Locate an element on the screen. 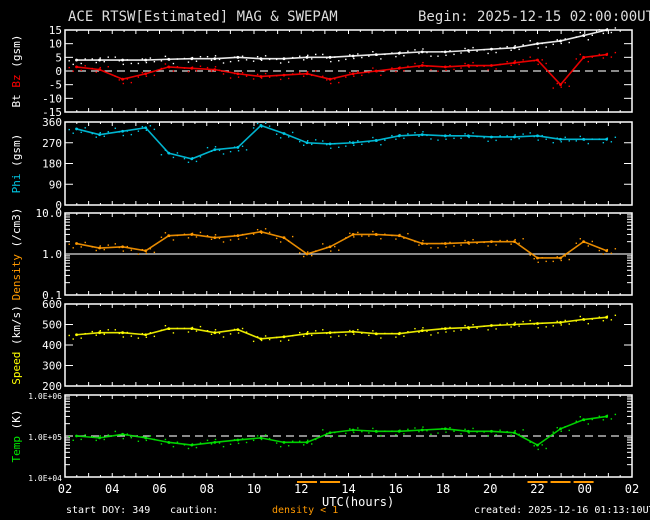 The height and width of the screenshot is (520, 650). y-tick-label: 10.0 is located at coordinates (49, 213).